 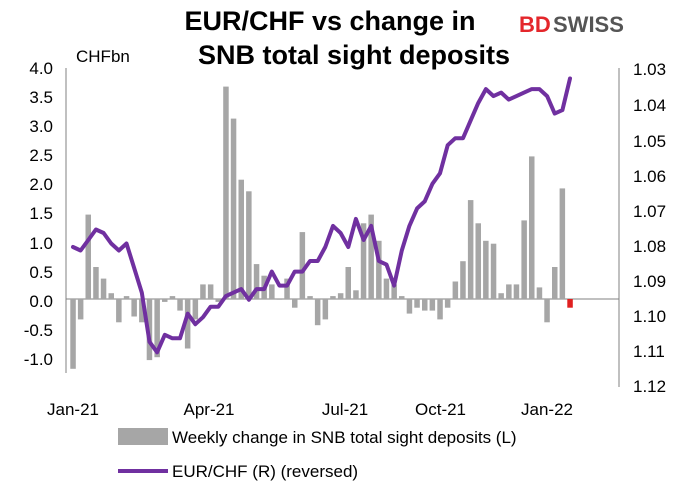 I want to click on left-tick-label: -1.0, so click(x=38, y=359).